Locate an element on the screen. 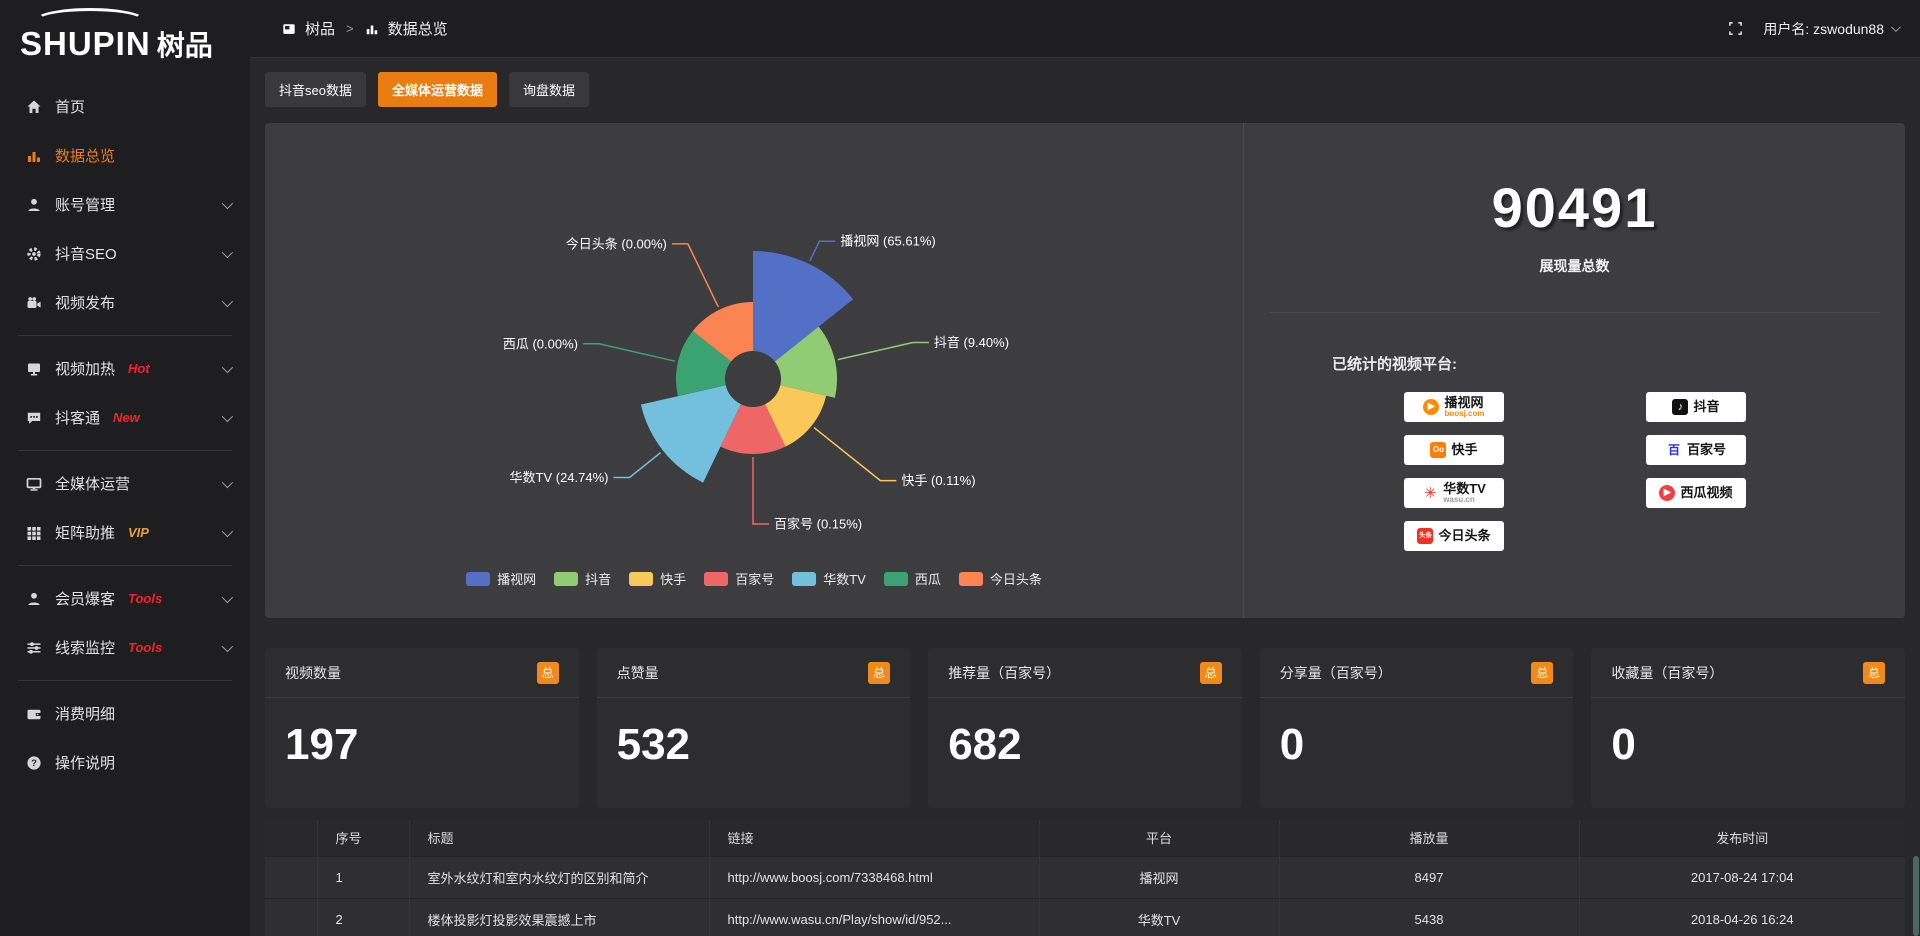 This screenshot has height=936, width=1920. sidebar-item-chart: 数据总览 is located at coordinates (125, 155).